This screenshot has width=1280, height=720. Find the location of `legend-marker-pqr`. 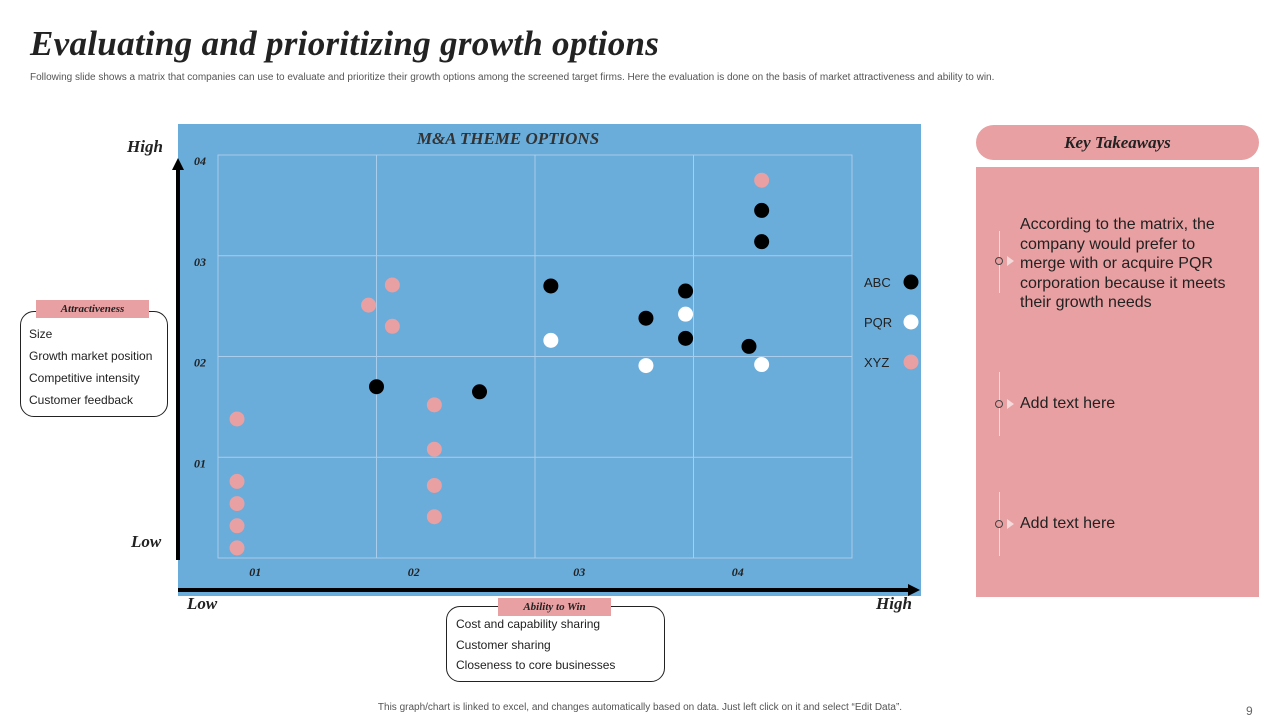

legend-marker-pqr is located at coordinates (911, 322).